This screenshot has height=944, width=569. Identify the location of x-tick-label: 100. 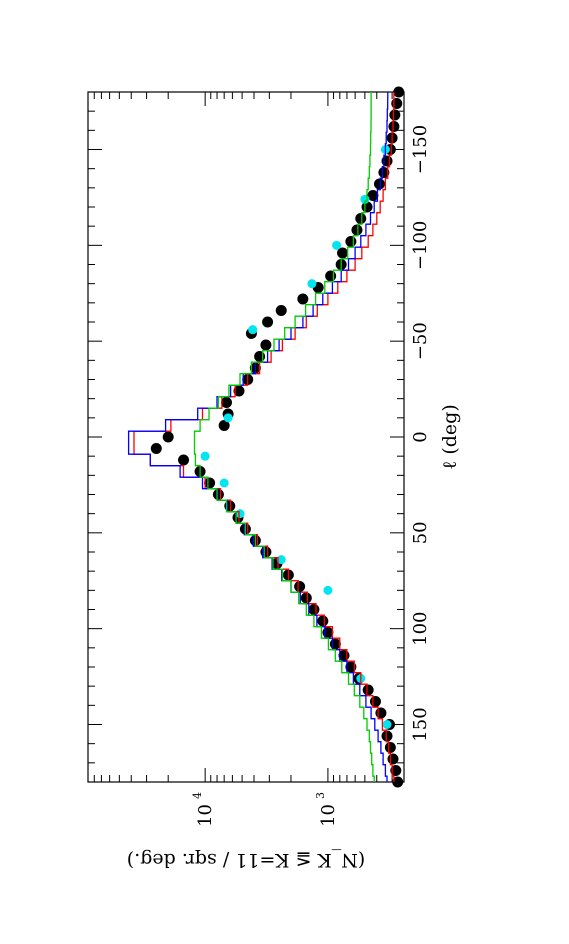
(420, 628).